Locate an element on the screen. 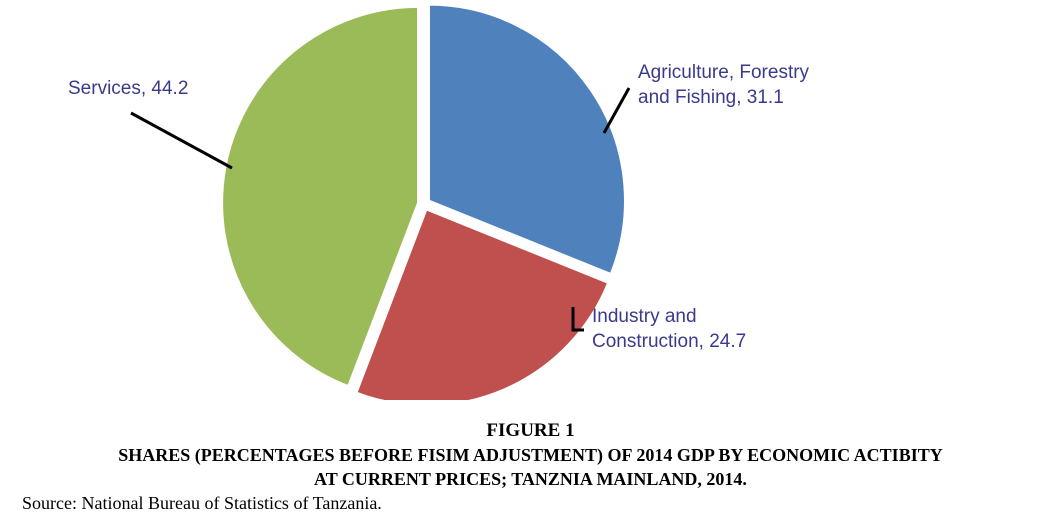 The image size is (1061, 521). agriculture-label-line1: Agriculture, Forestry is located at coordinates (724, 72).